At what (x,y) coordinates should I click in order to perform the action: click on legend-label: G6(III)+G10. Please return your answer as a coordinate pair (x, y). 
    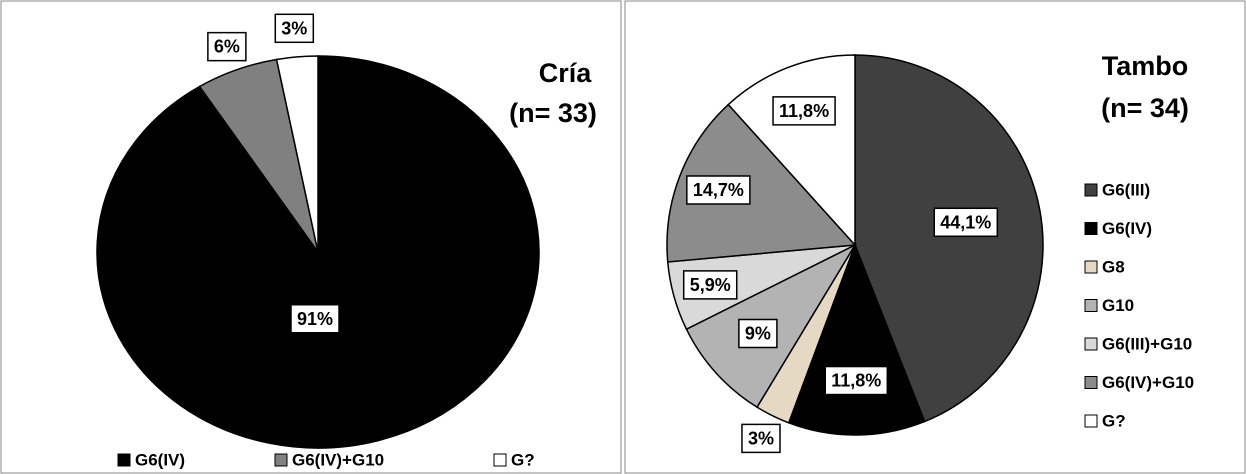
    Looking at the image, I should click on (1147, 343).